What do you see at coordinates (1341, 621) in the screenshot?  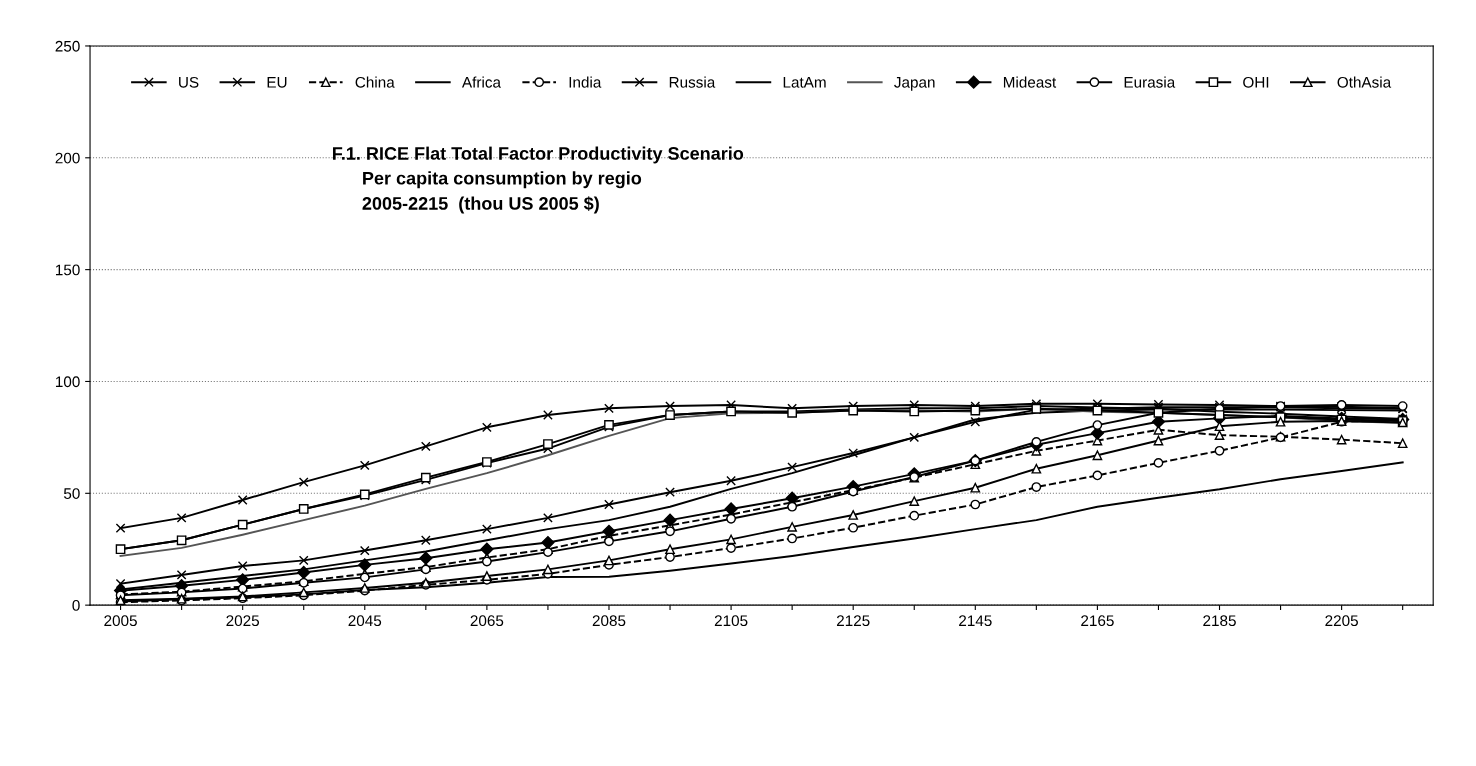 I see `x-tick-label: 2205` at bounding box center [1341, 621].